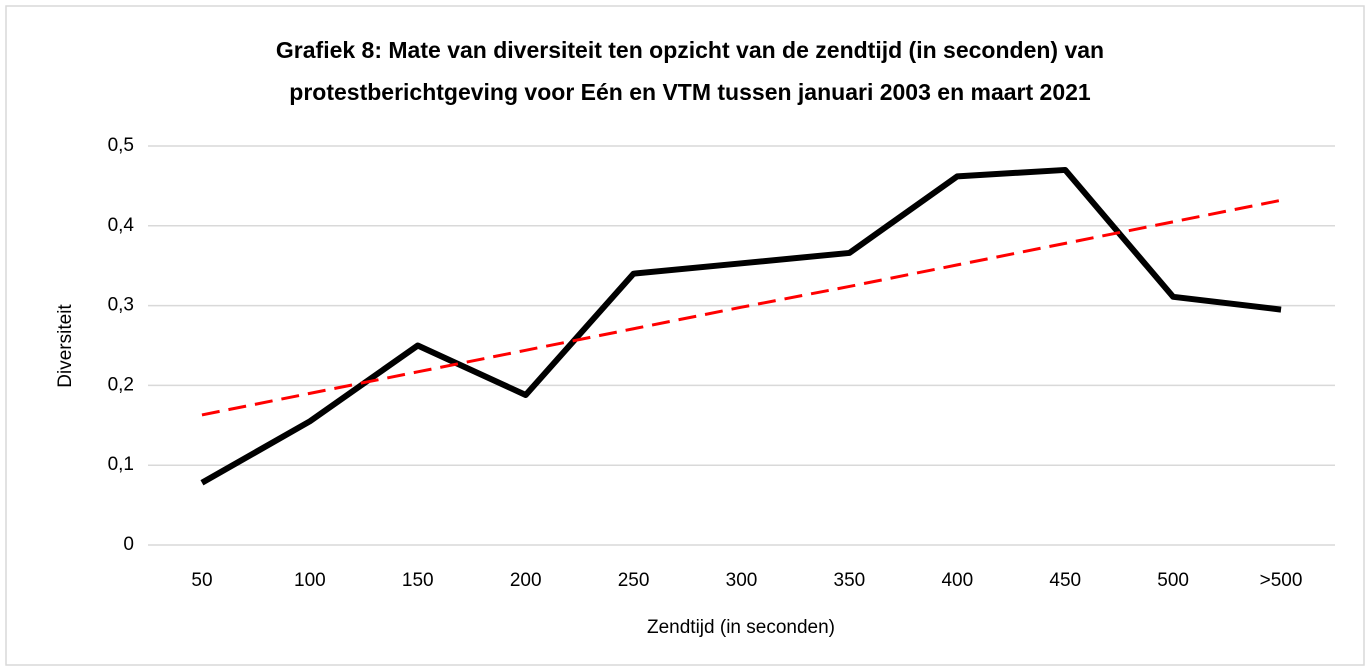  Describe the element at coordinates (128, 544) in the screenshot. I see `y-tick-label: 0` at that location.